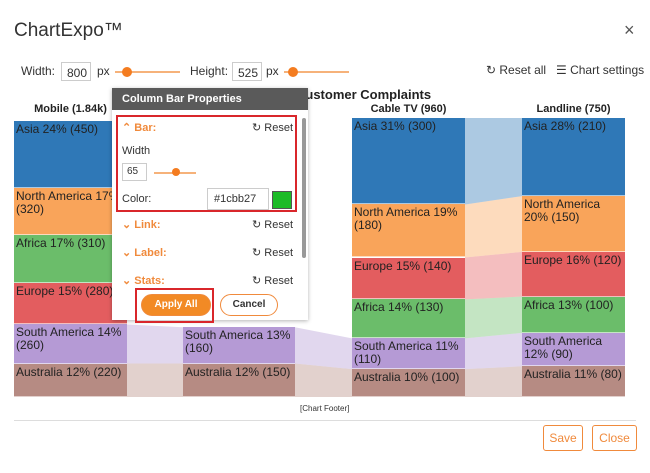  What do you see at coordinates (150, 253) in the screenshot?
I see `label-label: Label:` at bounding box center [150, 253].